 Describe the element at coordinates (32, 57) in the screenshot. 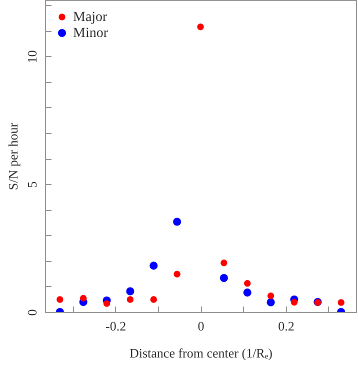

I see `y-tick-label: 10` at that location.